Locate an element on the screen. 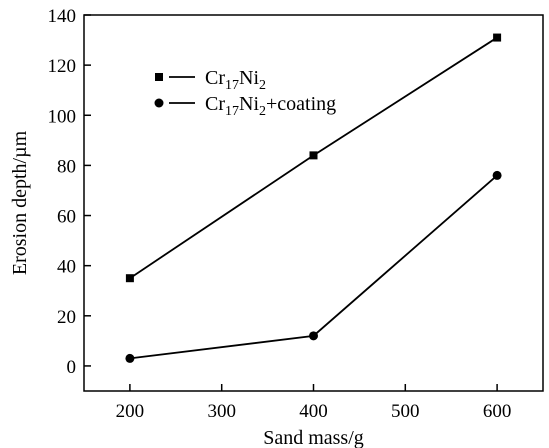 This screenshot has width=549, height=448. y-tick-label: 140 is located at coordinates (62, 16).